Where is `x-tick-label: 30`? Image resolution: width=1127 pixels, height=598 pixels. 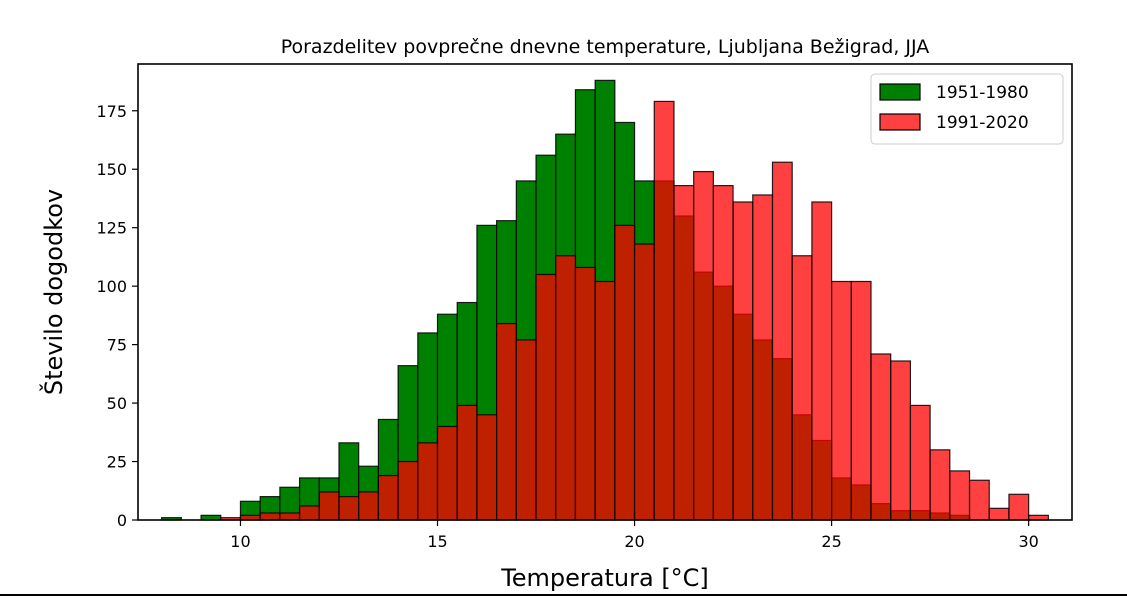 x-tick-label: 30 is located at coordinates (1028, 541).